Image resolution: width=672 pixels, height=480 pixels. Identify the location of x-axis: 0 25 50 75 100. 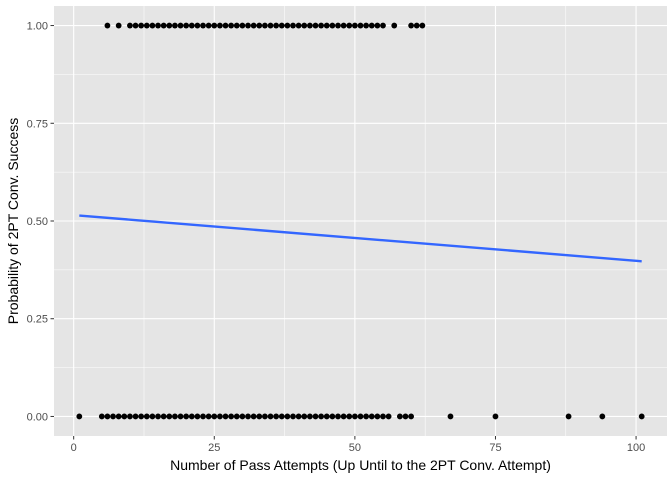
(358, 445).